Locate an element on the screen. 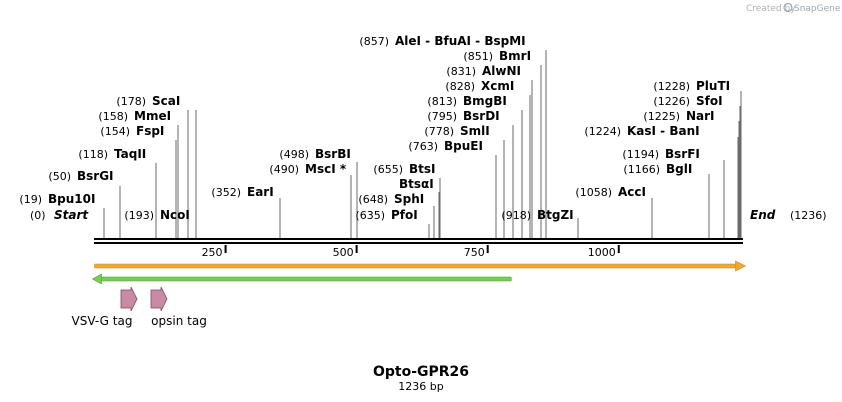 Image resolution: width=842 pixels, height=402 pixels. cut-site-position: (813) is located at coordinates (442, 101).